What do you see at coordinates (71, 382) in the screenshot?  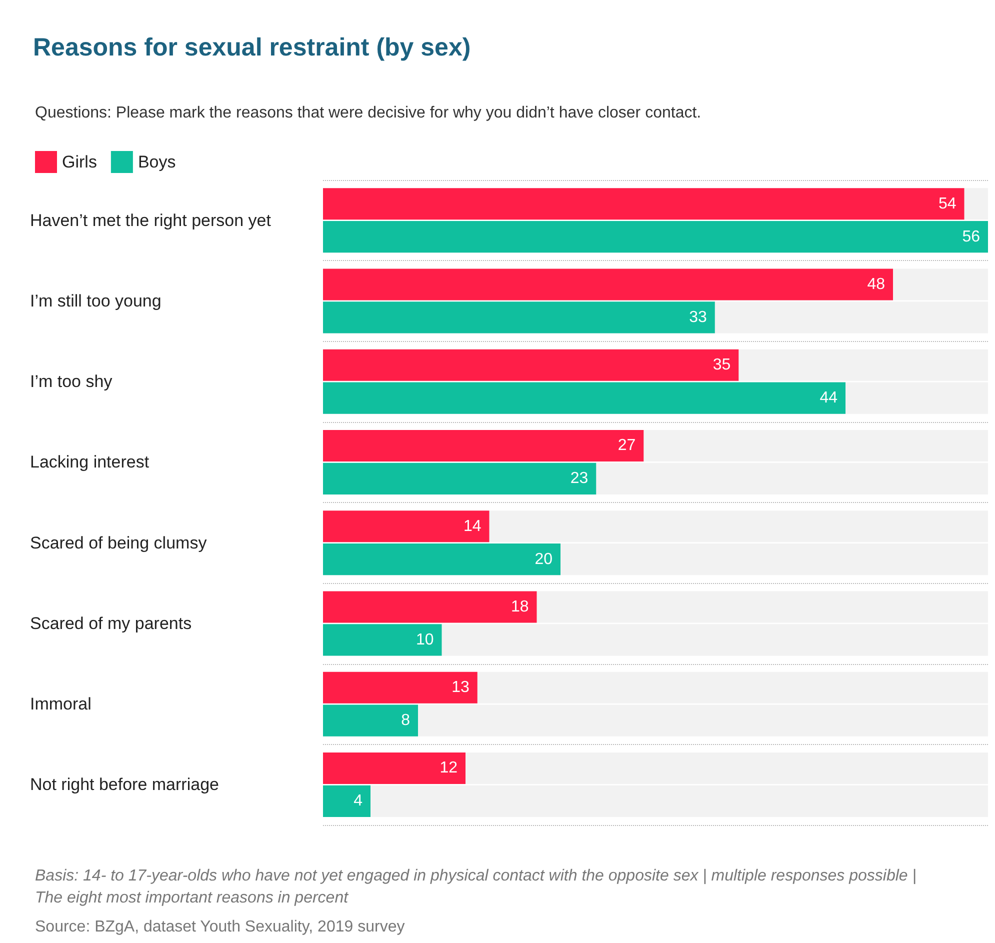 I see `y-tick-label: I’m too shy` at bounding box center [71, 382].